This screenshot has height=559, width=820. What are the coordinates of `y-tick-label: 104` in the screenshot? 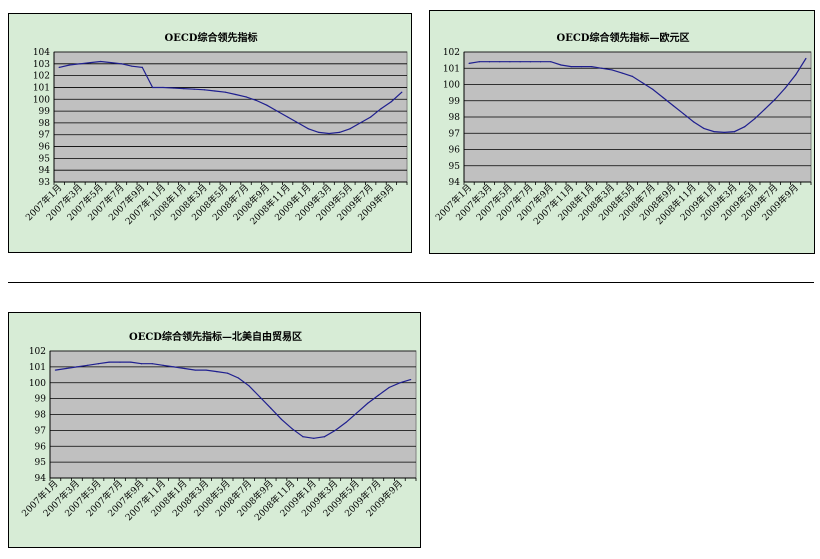 It's located at (41, 53).